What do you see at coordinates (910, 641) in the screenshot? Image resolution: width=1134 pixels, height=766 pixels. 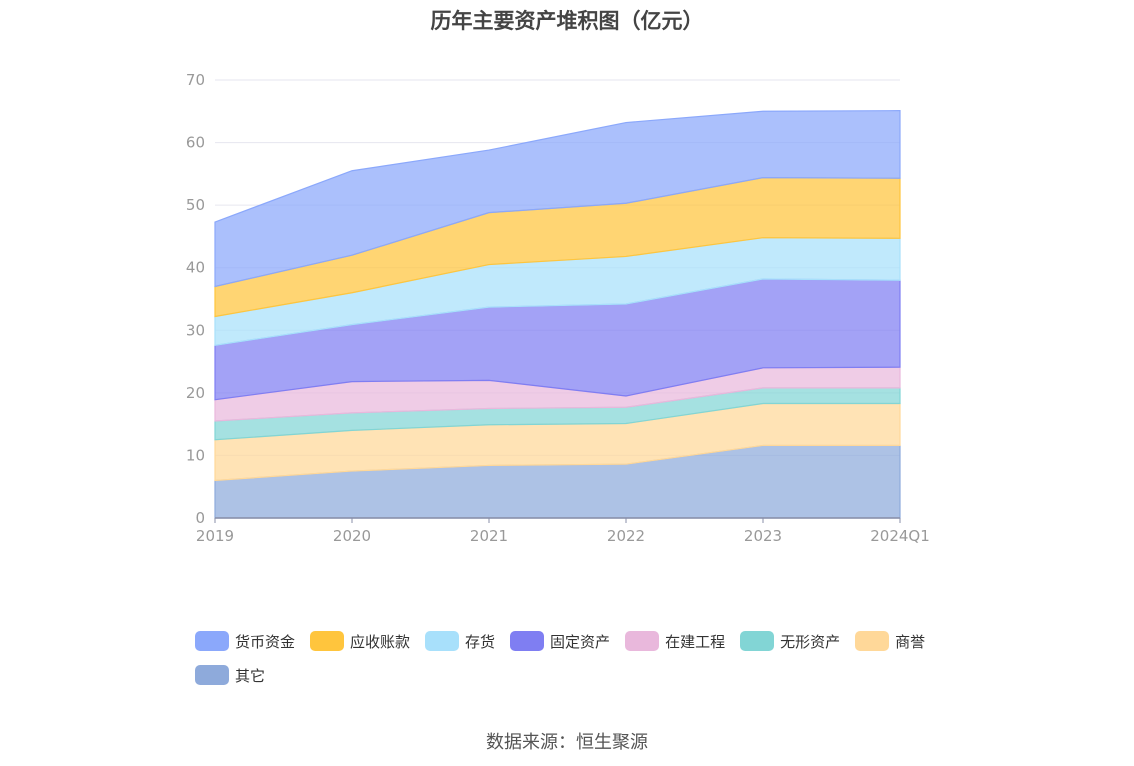 I see `legend-label: 商誉` at bounding box center [910, 641].